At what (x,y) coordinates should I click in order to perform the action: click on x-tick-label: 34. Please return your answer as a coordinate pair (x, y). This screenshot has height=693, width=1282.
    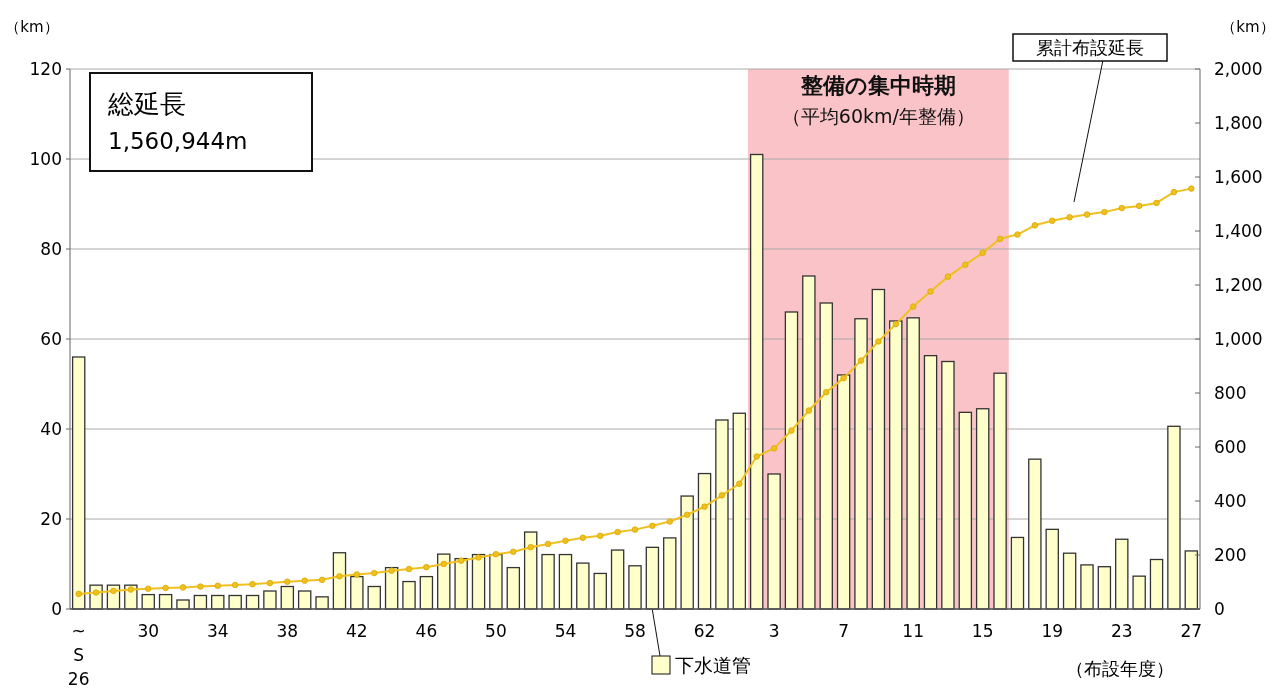
    Looking at the image, I should click on (217, 631).